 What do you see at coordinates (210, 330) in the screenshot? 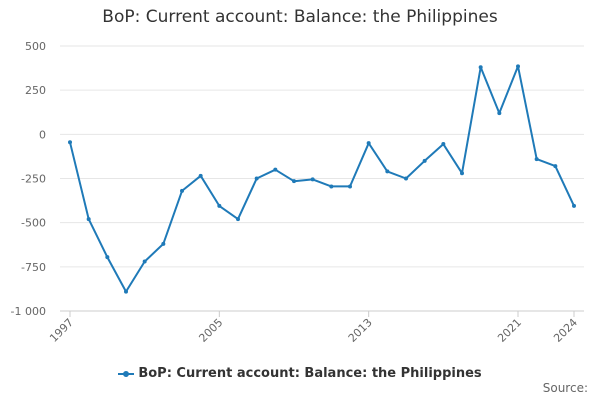
I see `x-tick-label: 2005` at bounding box center [210, 330].